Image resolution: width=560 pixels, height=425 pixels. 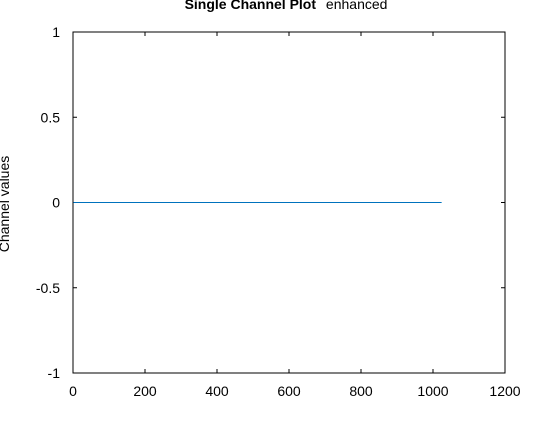 I want to click on x-tick-label: 1200, so click(x=504, y=391).